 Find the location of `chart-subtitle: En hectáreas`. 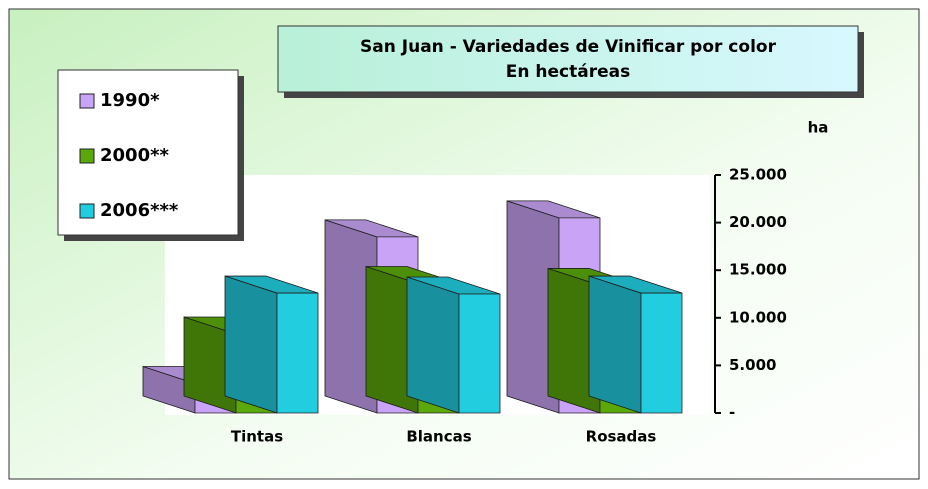

chart-subtitle: En hectáreas is located at coordinates (568, 72).